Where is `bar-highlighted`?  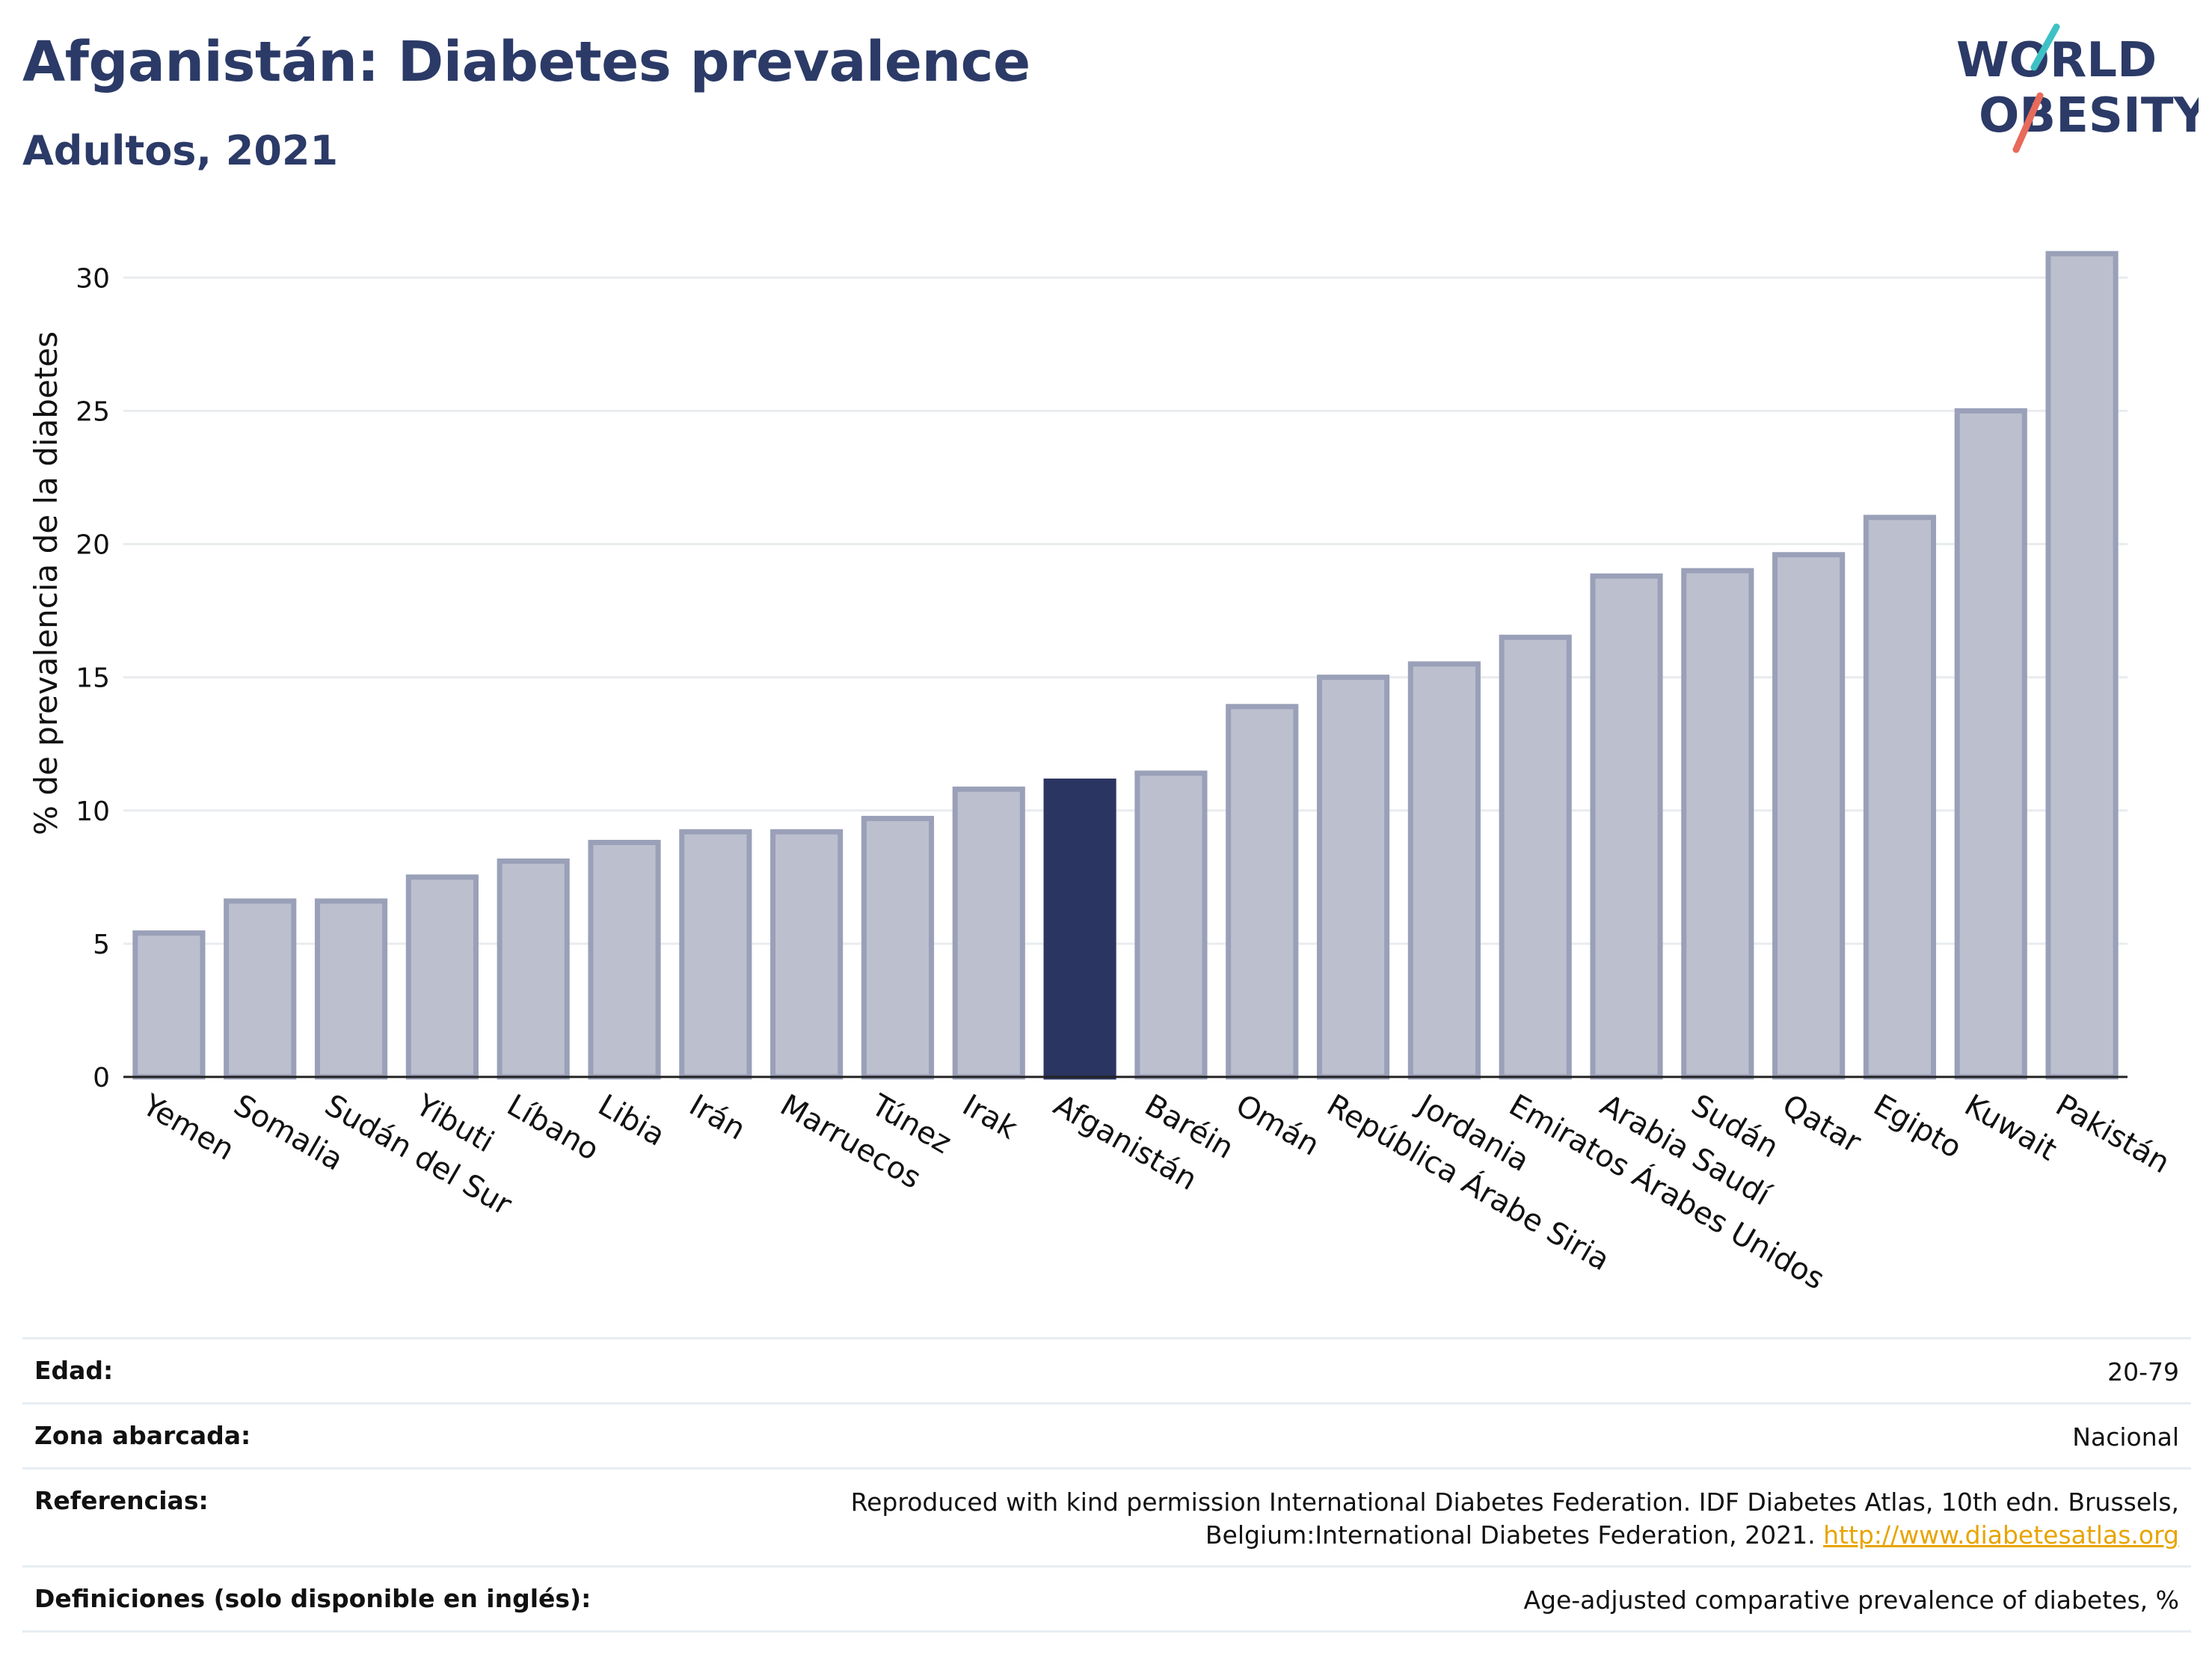
bar-highlighted is located at coordinates (1079, 929).